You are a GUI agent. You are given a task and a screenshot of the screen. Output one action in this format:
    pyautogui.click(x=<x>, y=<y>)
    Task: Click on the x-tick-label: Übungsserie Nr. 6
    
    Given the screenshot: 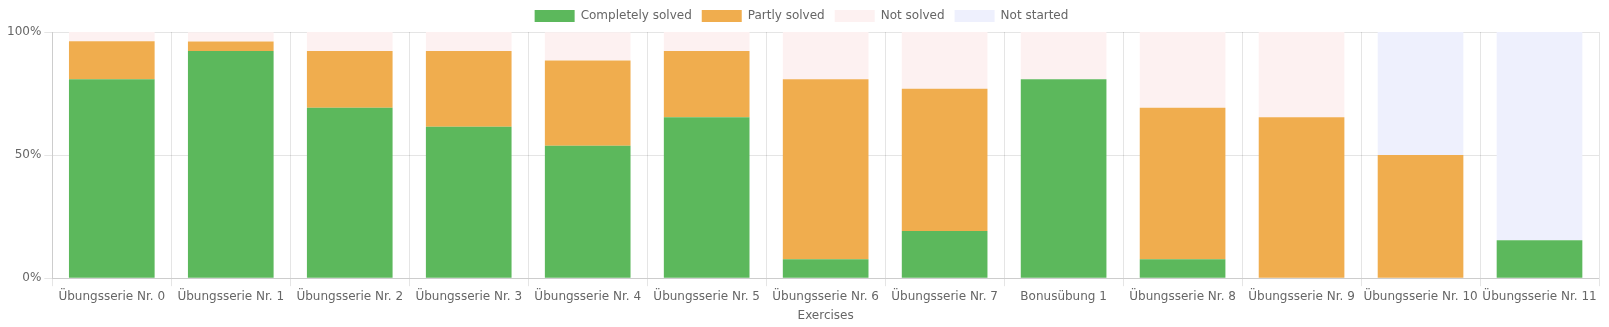 What is the action you would take?
    pyautogui.click(x=825, y=294)
    